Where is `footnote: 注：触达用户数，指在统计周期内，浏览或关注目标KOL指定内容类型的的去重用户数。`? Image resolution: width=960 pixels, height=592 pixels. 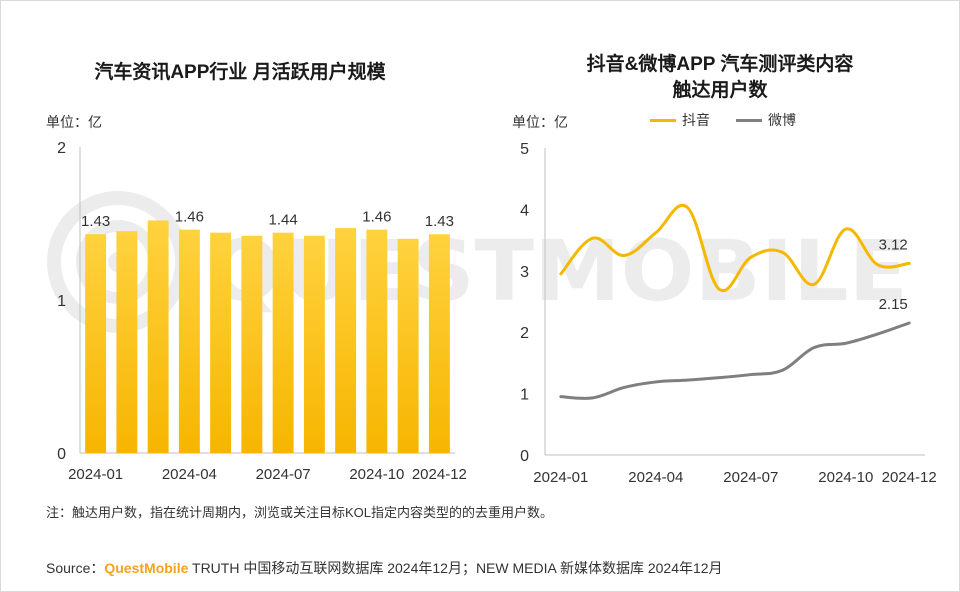 footnote: 注：触达用户数，指在统计周期内，浏览或关注目标KOL指定内容类型的的去重用户数。 is located at coordinates (300, 512).